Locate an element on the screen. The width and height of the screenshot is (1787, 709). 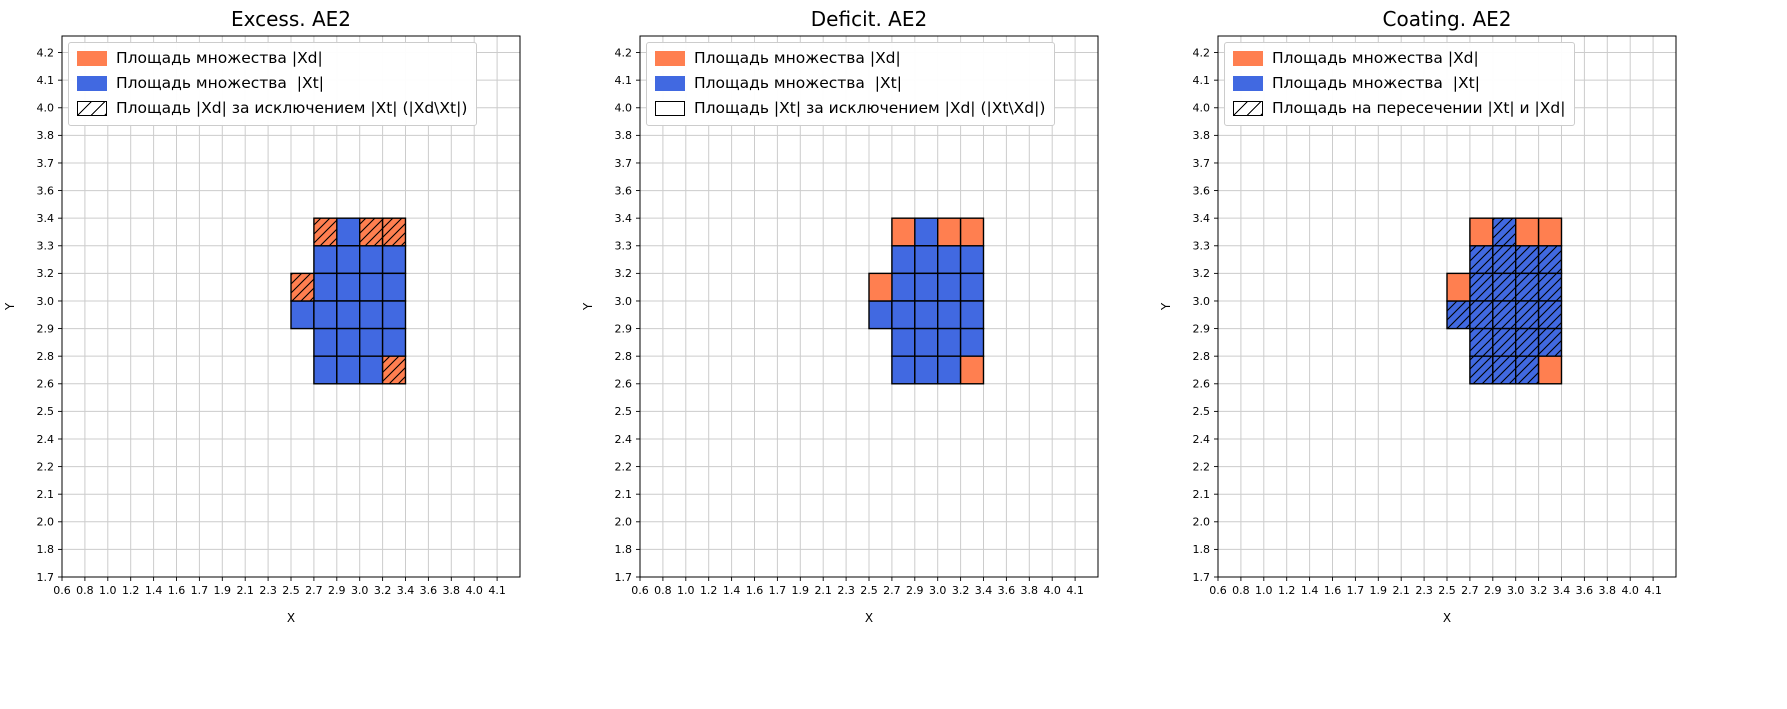
y-tick-label: 4.1 is located at coordinates (46, 80).